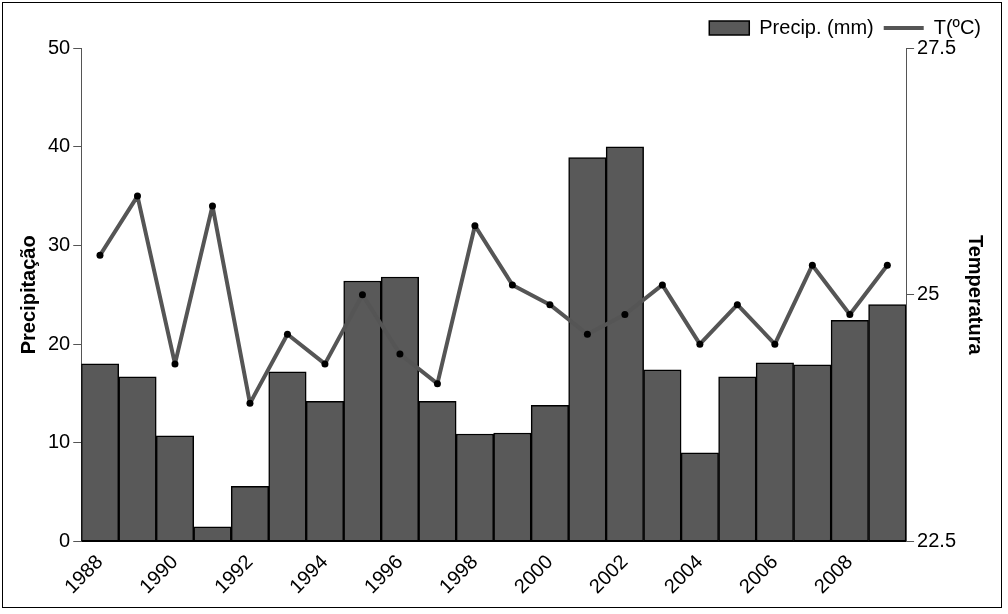 The height and width of the screenshot is (614, 1008). I want to click on y2-axis-title: Temperatura, so click(976, 295).